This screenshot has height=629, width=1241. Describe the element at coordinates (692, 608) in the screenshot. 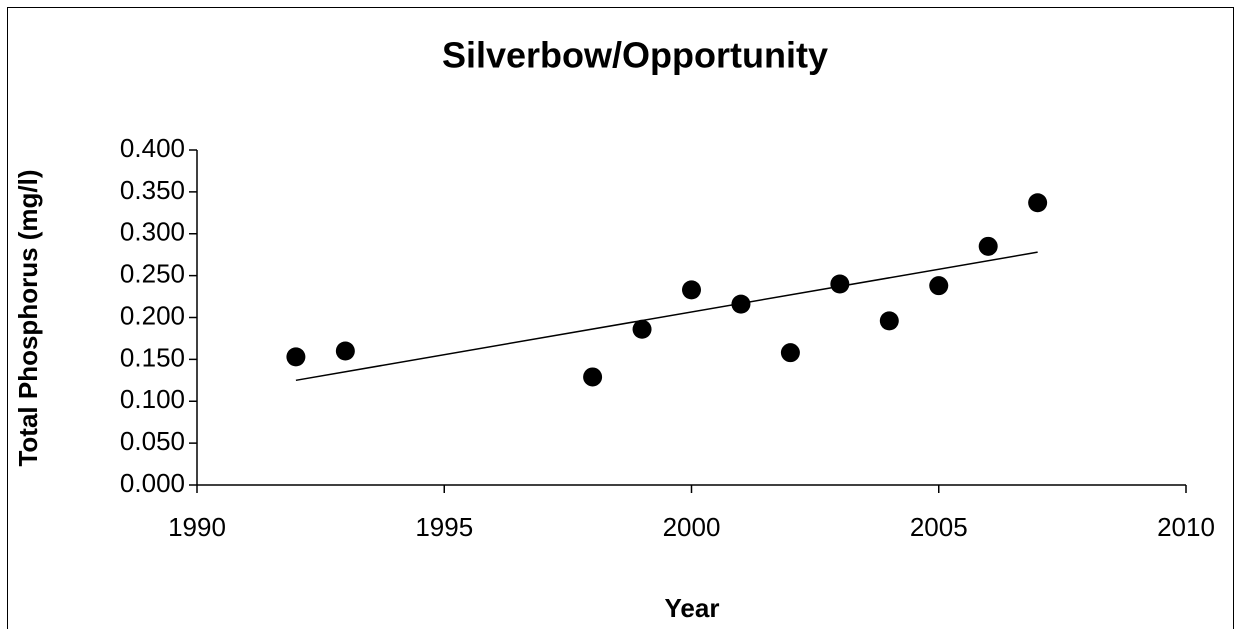

I see `x-axis-label: Year` at that location.